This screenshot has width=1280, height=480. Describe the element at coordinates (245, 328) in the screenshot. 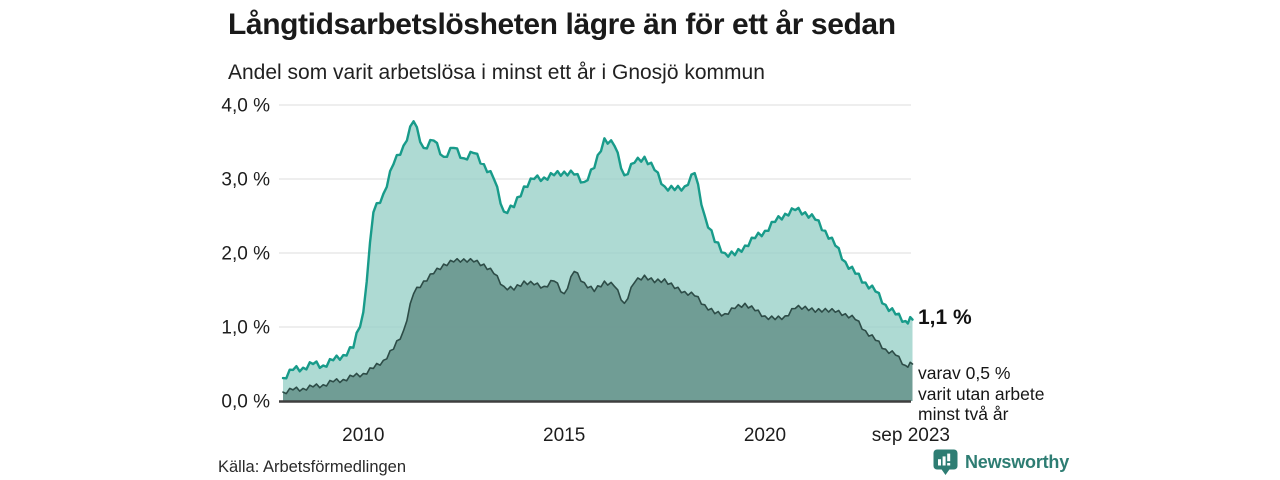

I see `svg-text: 1,0 %` at that location.